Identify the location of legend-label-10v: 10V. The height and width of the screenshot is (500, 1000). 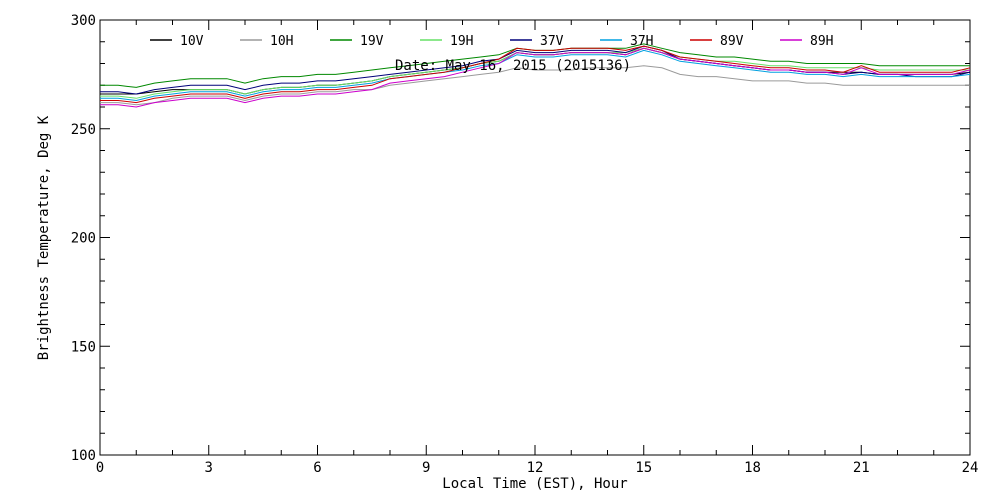
(192, 41).